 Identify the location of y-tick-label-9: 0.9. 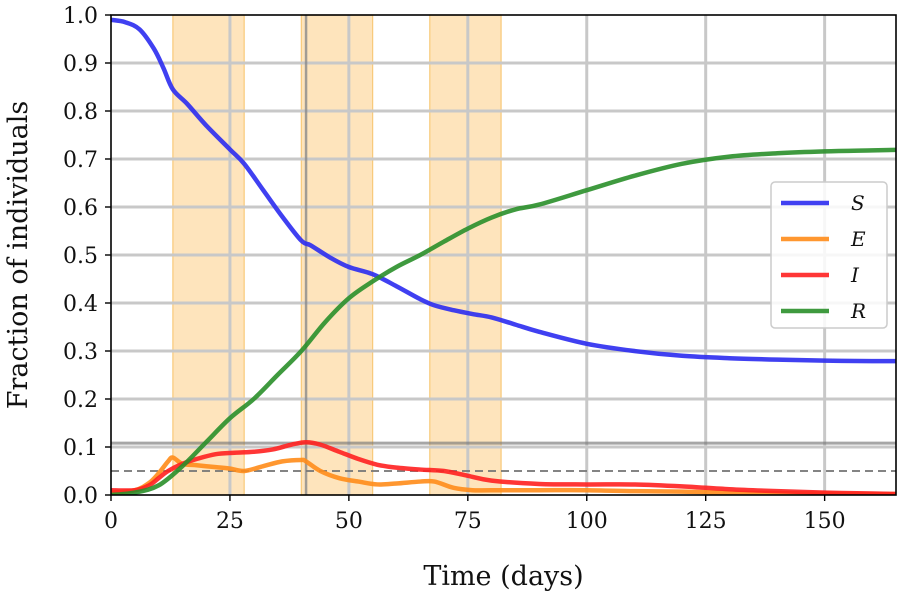
(80, 64).